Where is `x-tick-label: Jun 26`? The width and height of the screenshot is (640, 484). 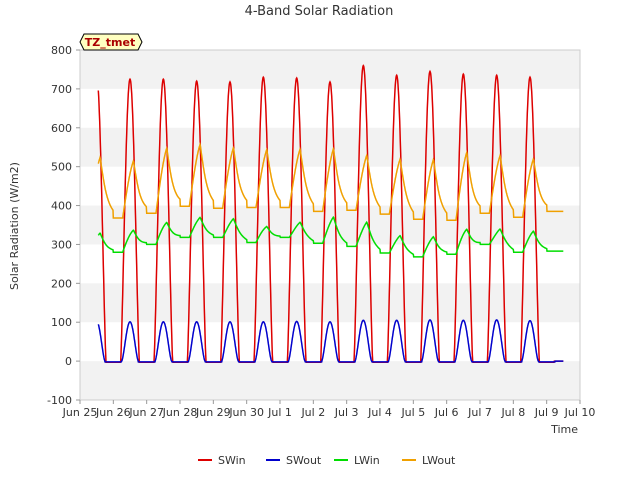 x-tick-label: Jun 26 is located at coordinates (113, 412).